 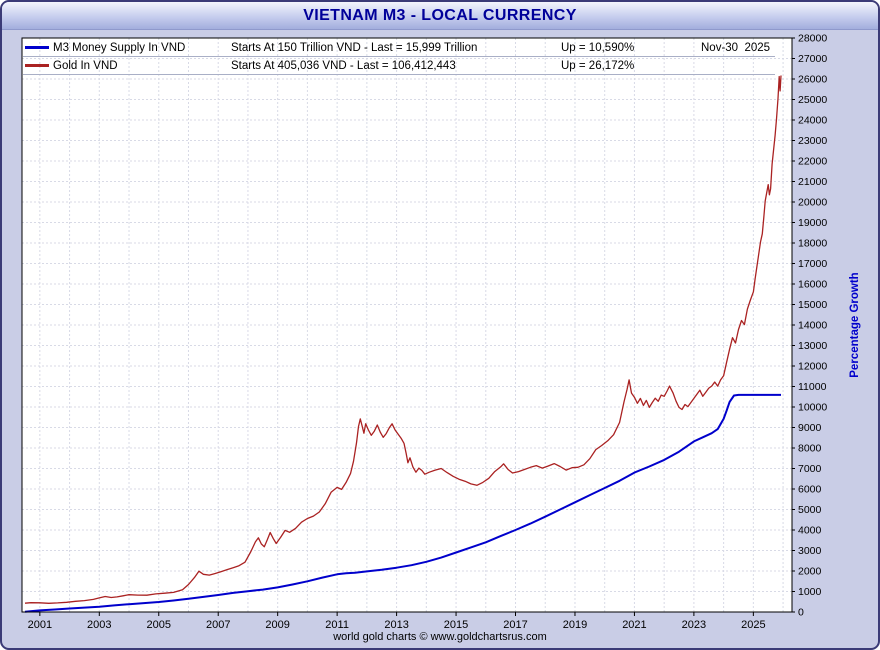 What do you see at coordinates (810, 490) in the screenshot?
I see `svg-text: 6000` at bounding box center [810, 490].